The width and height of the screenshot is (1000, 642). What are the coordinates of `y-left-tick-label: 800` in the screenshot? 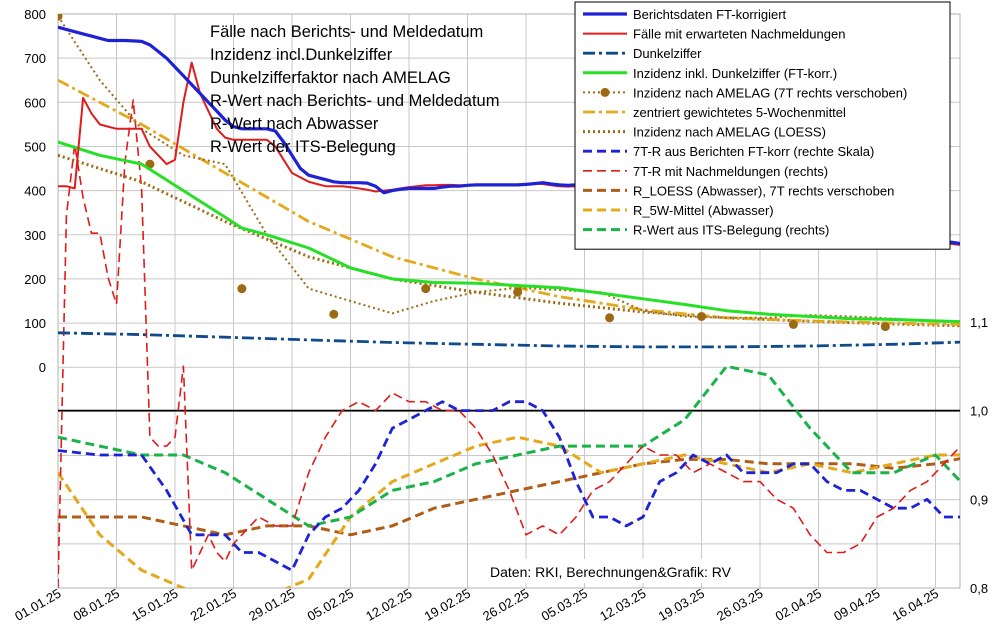 It's located at (35, 14).